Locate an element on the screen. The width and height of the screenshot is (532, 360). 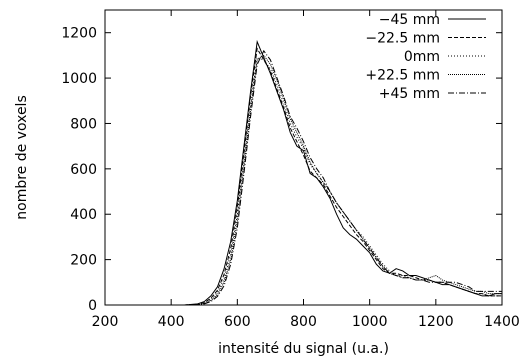
y-tick-label: 600 is located at coordinates (83, 170).